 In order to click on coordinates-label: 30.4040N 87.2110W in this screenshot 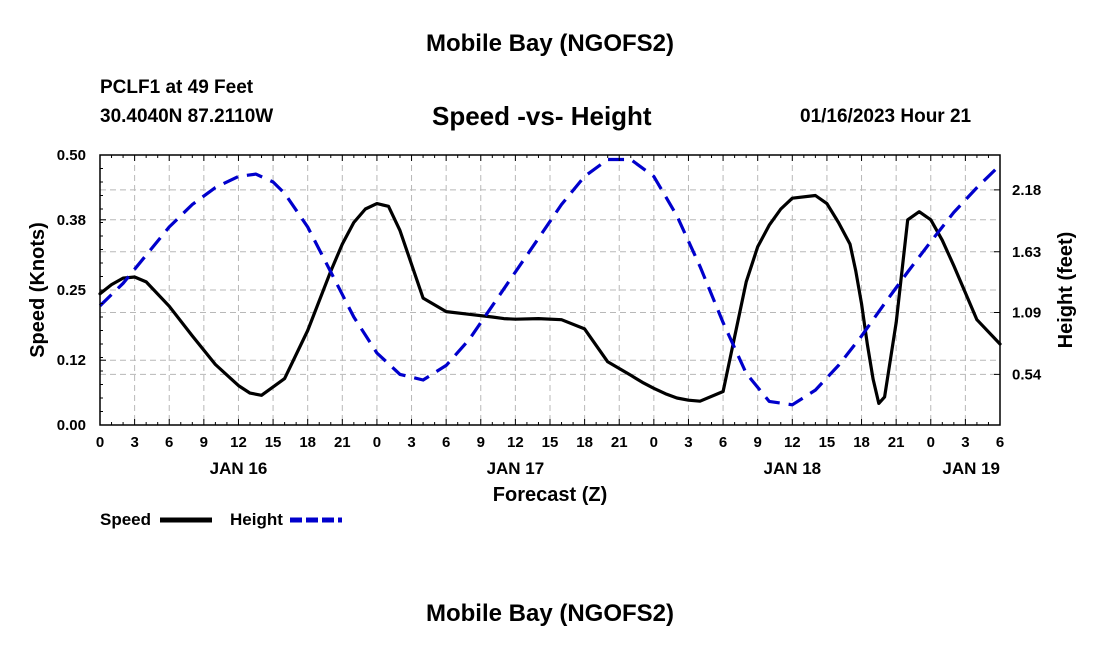, I will do `click(187, 116)`.